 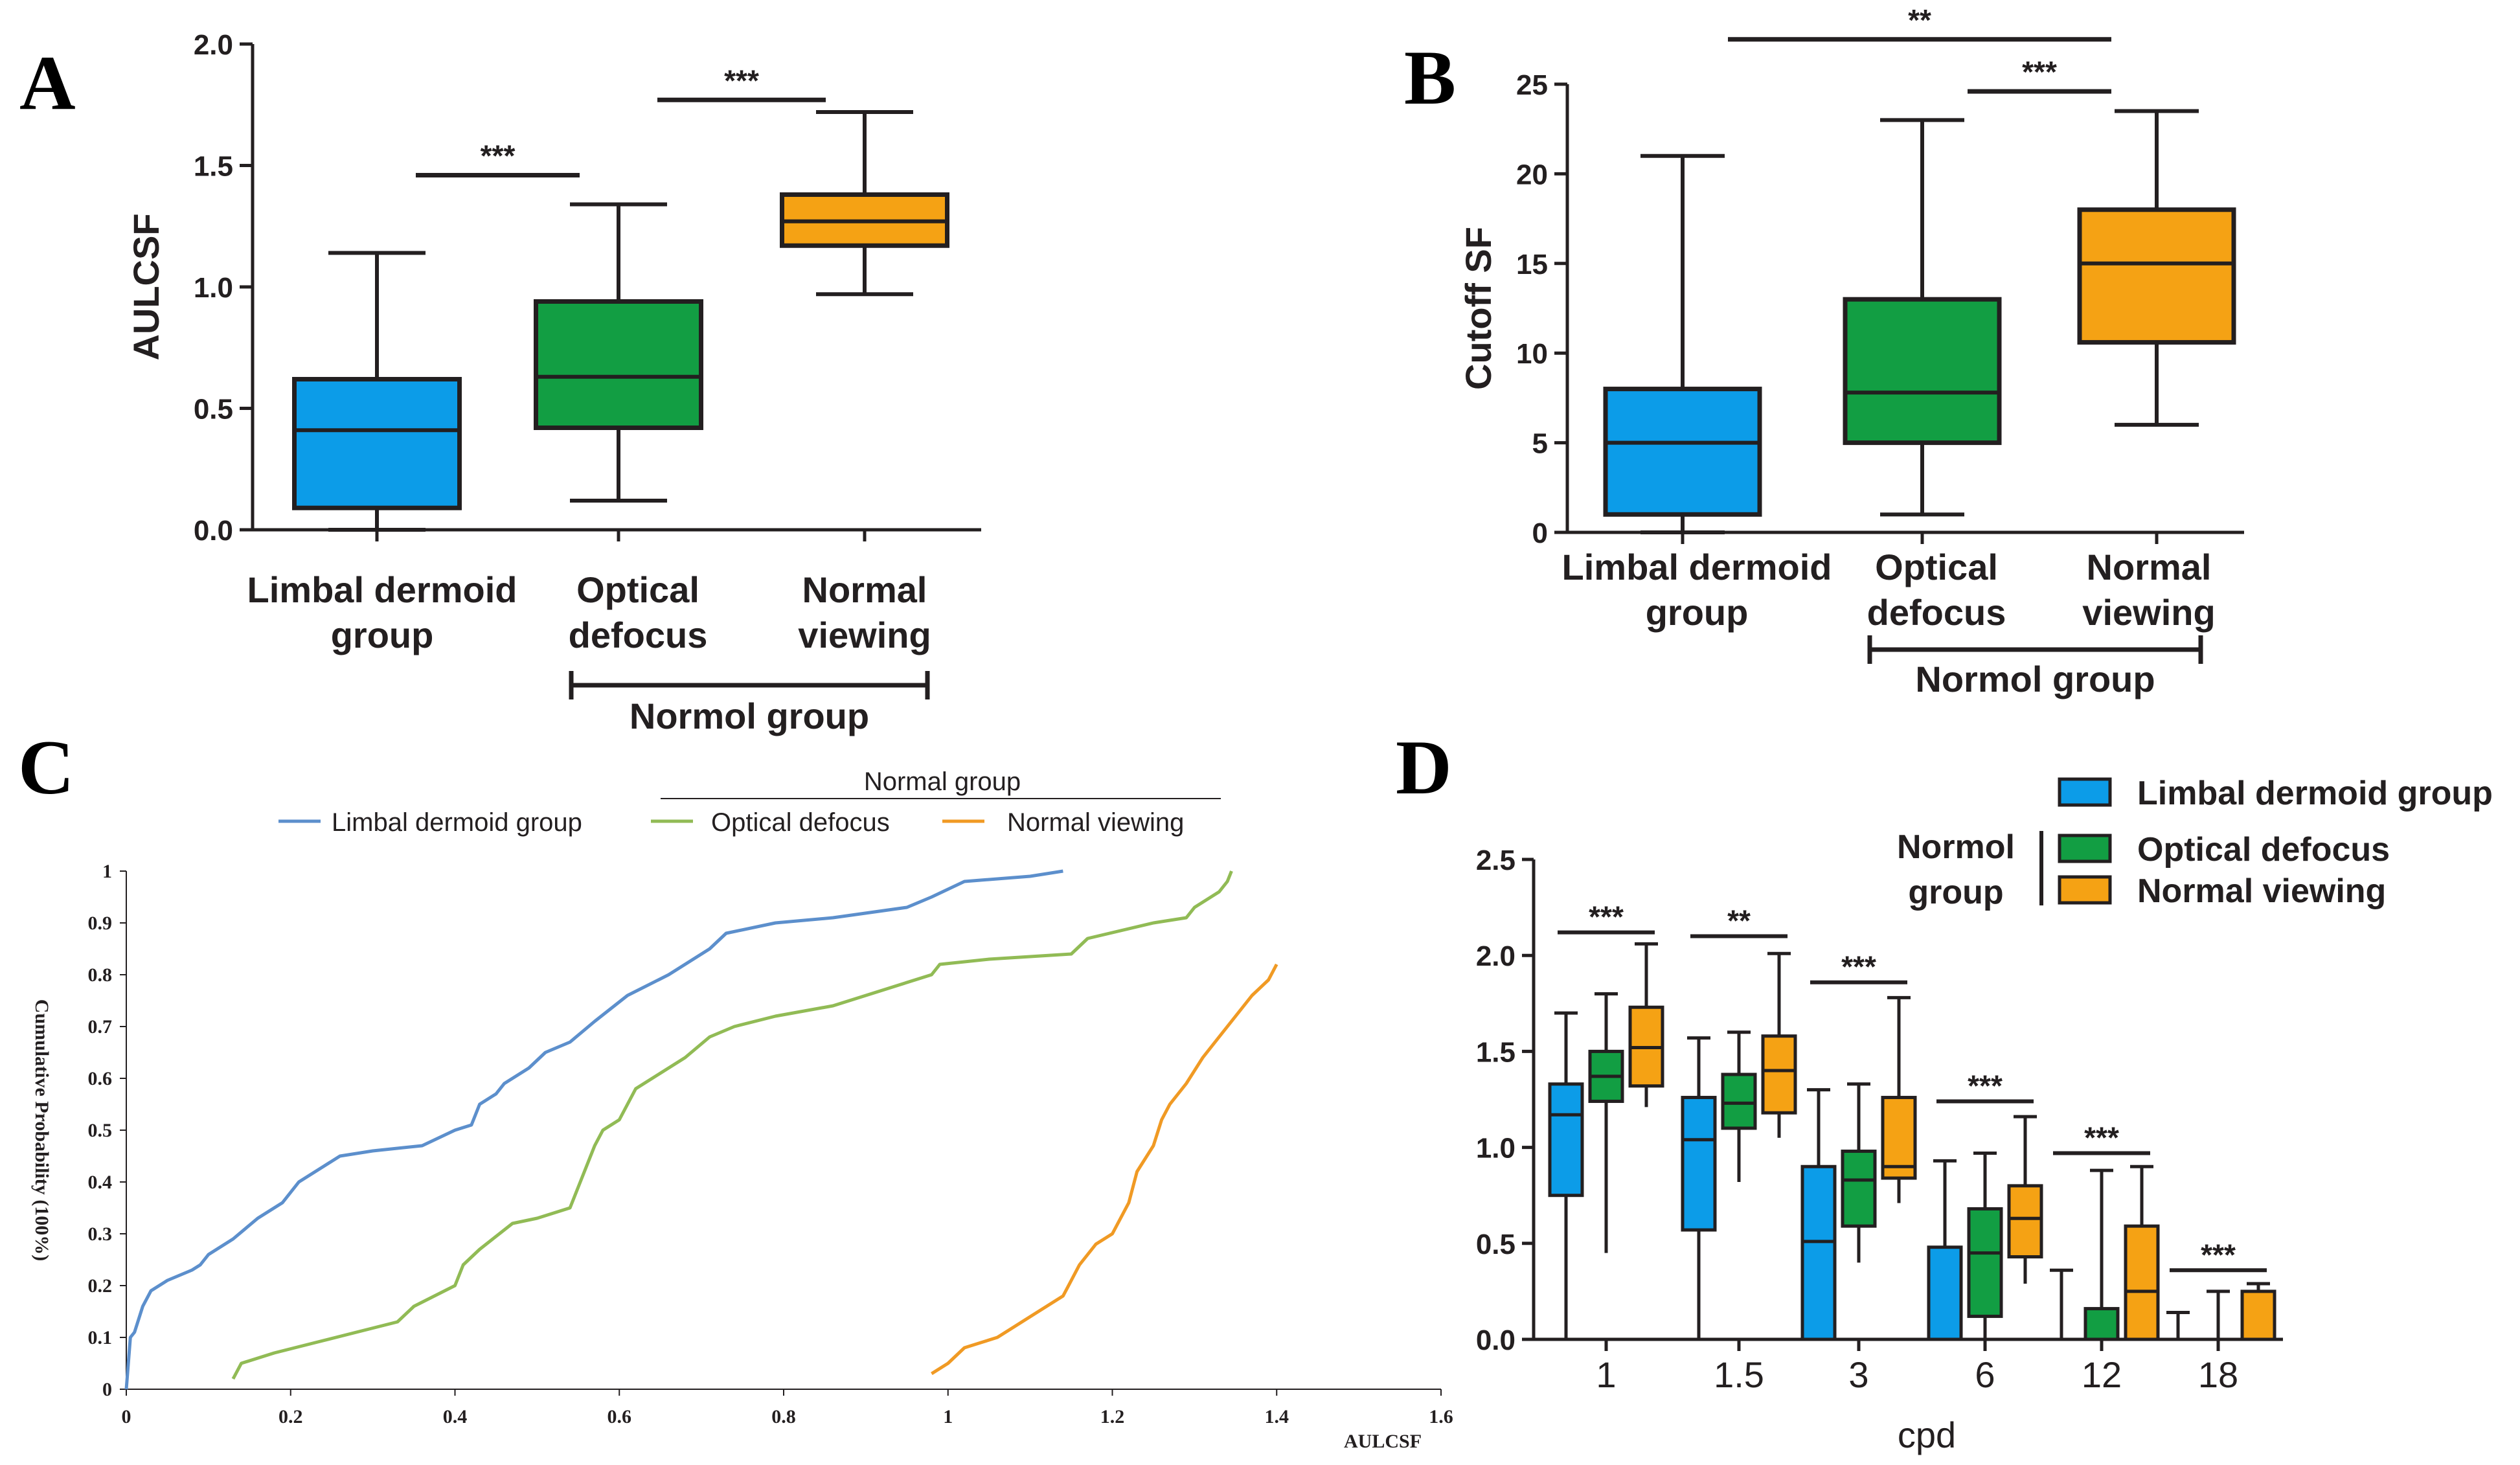 I want to click on x-tick-label: 0, so click(x=127, y=1416).